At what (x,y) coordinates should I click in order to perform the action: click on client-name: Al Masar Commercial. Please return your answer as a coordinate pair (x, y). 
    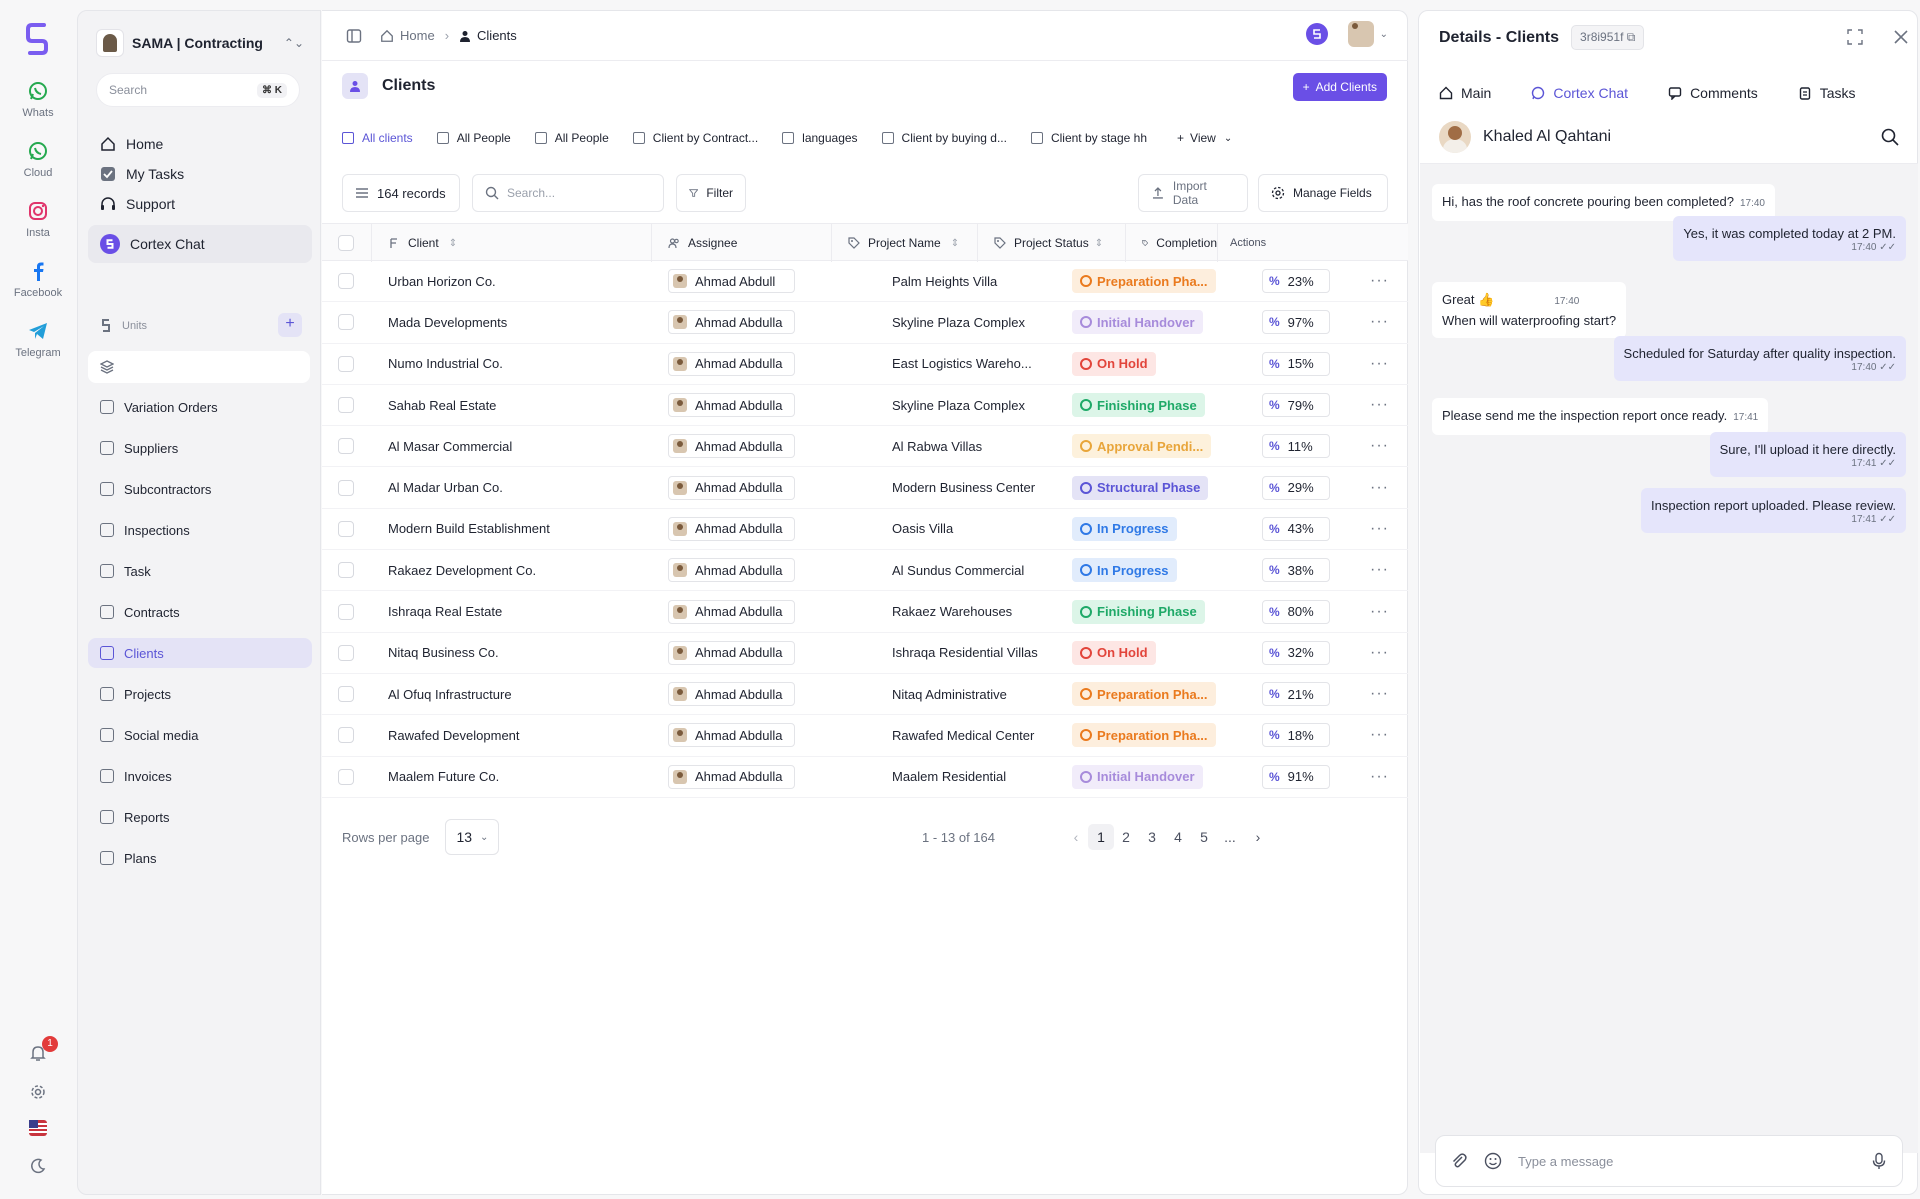
    Looking at the image, I should click on (450, 446).